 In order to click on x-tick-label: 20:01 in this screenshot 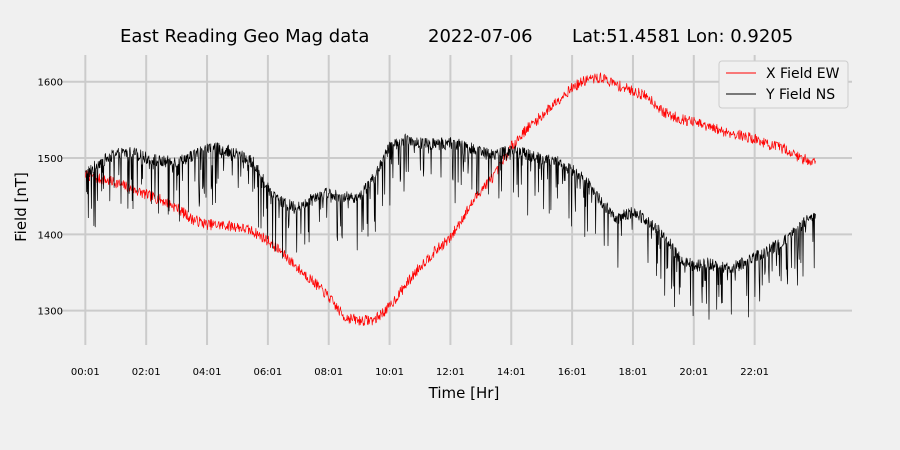, I will do `click(693, 372)`.